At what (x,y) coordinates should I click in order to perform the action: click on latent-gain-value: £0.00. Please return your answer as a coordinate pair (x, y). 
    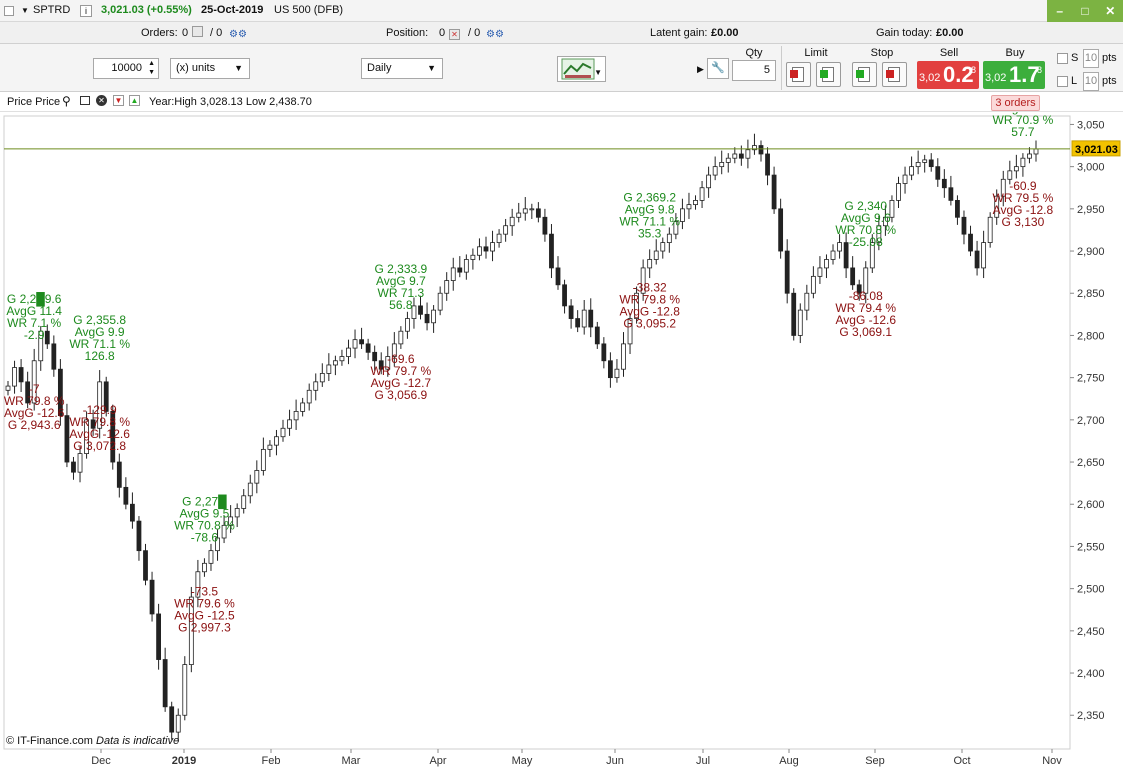
    Looking at the image, I should click on (725, 33).